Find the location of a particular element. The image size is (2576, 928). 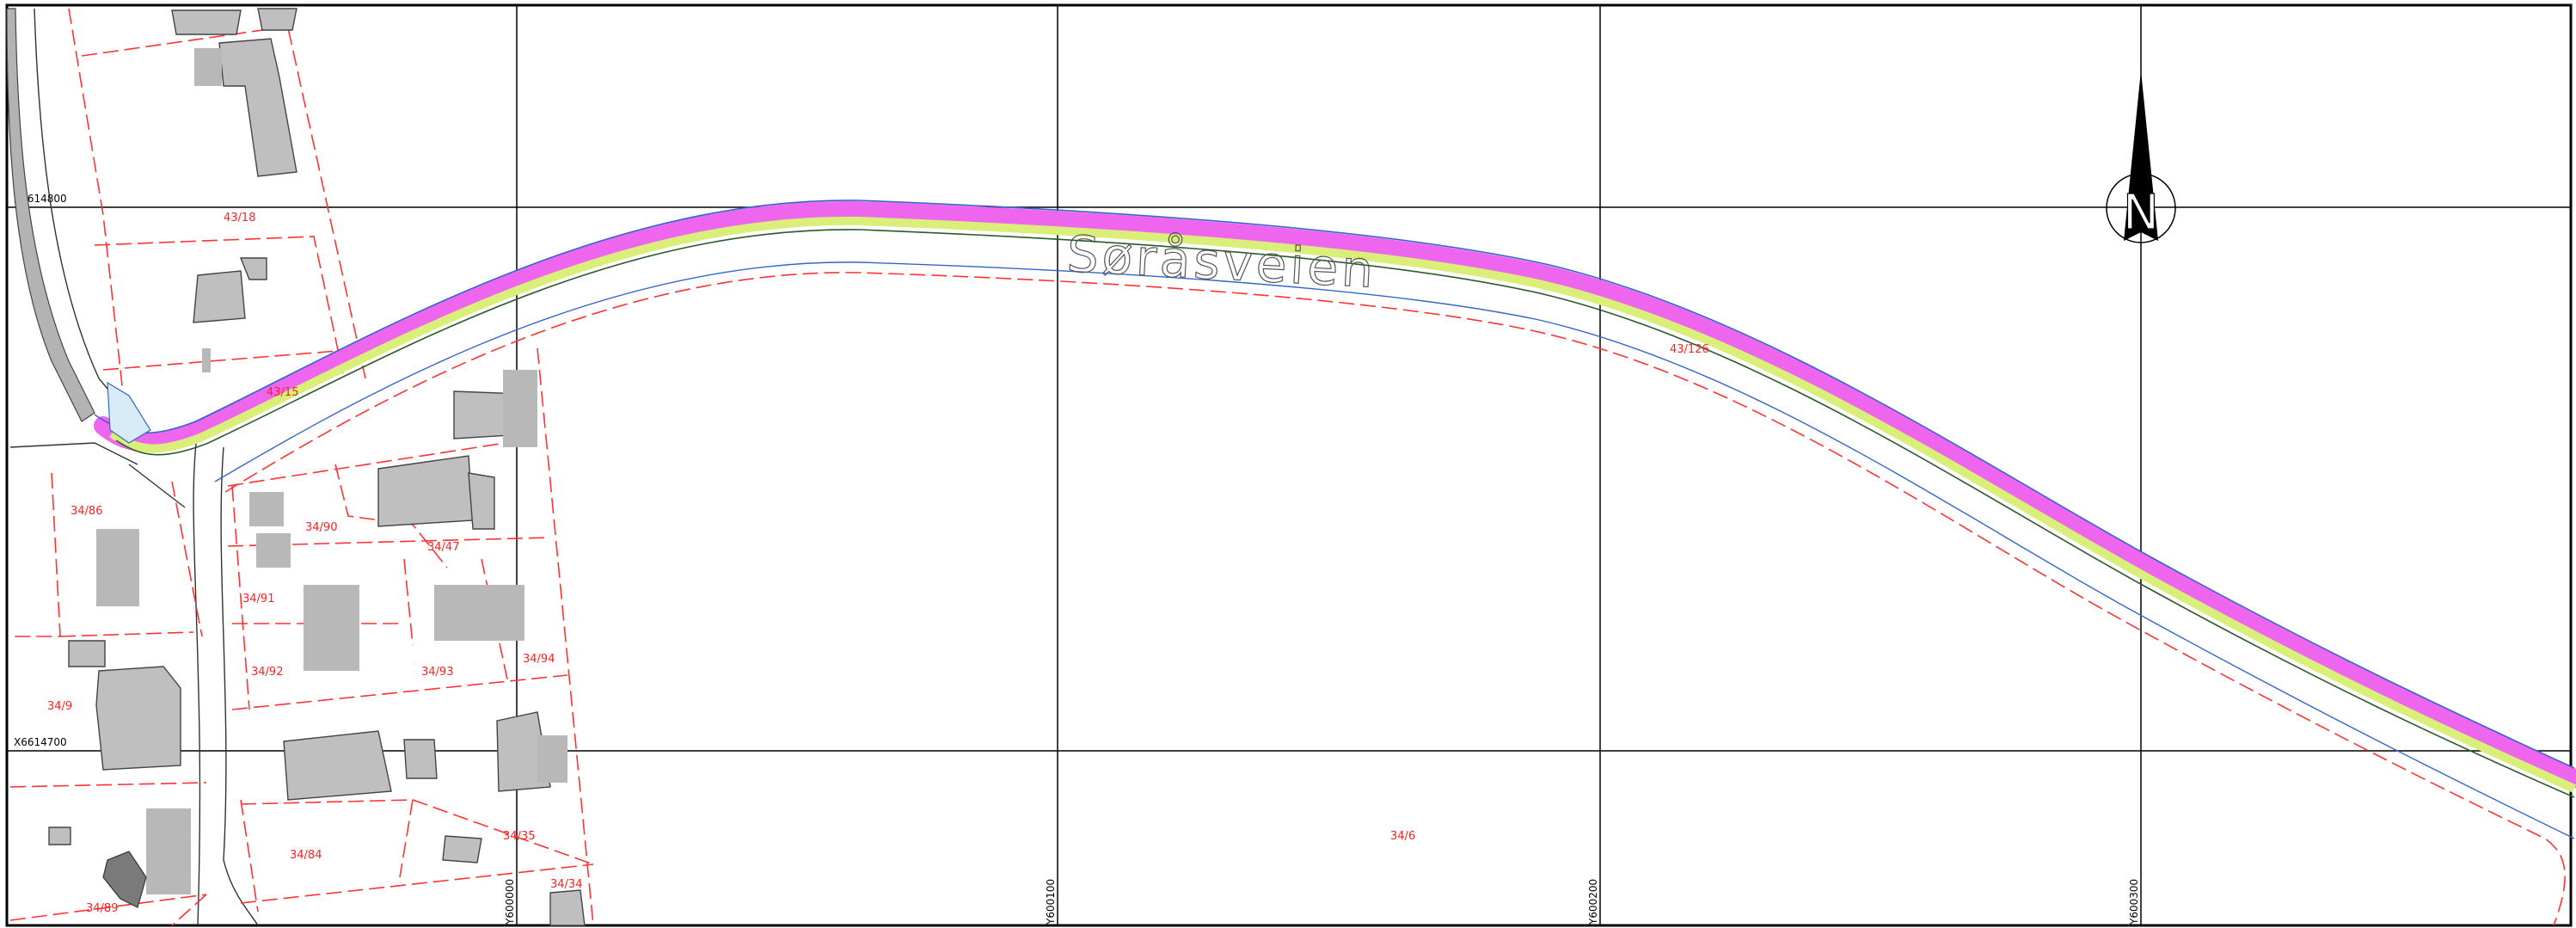

parcel-label-34-35: 34/35 is located at coordinates (519, 836).